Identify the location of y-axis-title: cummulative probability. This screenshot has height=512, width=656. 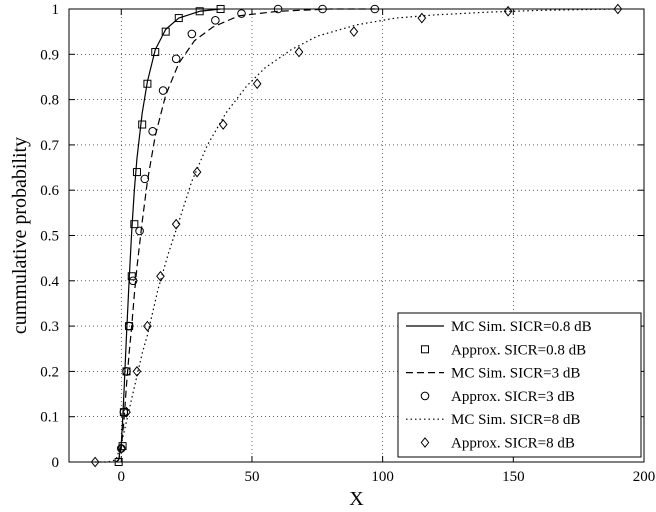
(20, 235).